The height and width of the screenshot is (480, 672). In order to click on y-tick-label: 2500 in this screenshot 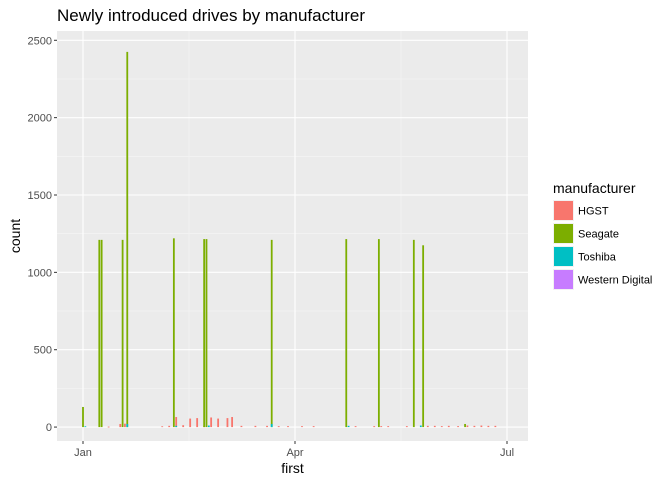, I will do `click(40, 41)`.